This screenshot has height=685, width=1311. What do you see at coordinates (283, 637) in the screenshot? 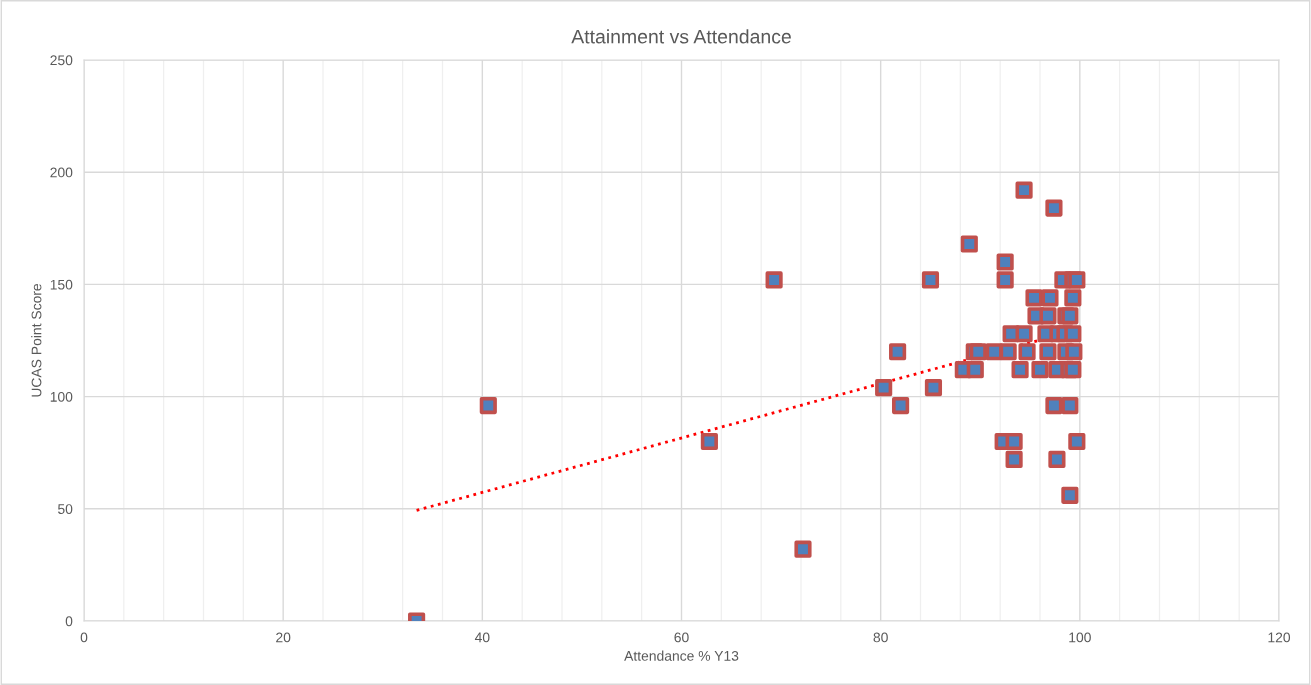
I see `x-tick-label: 20` at bounding box center [283, 637].